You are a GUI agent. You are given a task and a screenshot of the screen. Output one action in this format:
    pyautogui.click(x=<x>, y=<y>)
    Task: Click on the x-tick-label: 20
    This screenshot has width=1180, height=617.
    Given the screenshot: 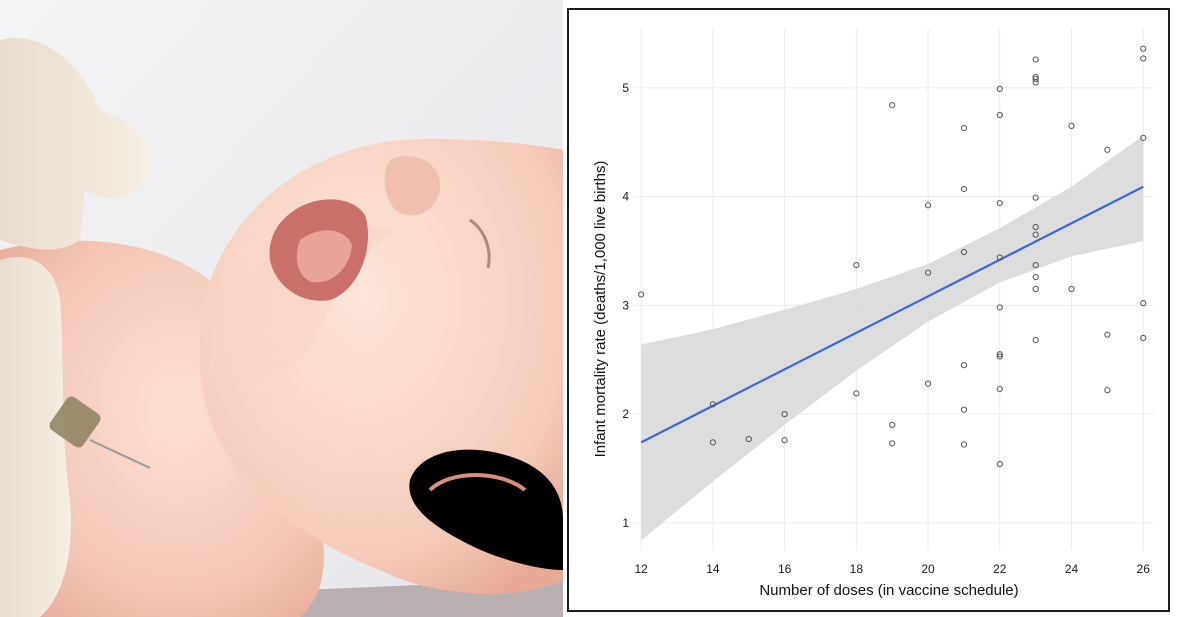 What is the action you would take?
    pyautogui.click(x=928, y=569)
    